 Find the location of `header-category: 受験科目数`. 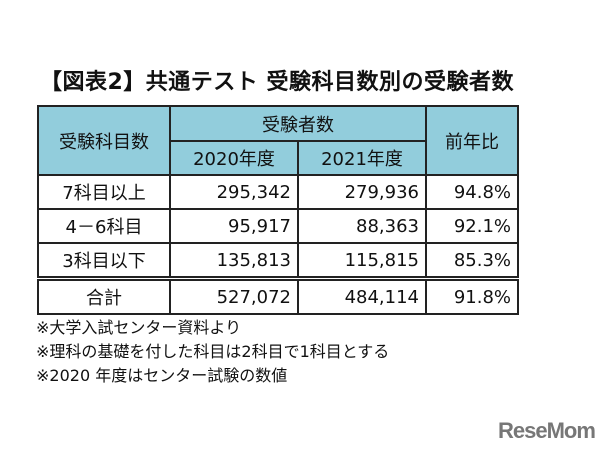

header-category: 受験科目数 is located at coordinates (104, 140).